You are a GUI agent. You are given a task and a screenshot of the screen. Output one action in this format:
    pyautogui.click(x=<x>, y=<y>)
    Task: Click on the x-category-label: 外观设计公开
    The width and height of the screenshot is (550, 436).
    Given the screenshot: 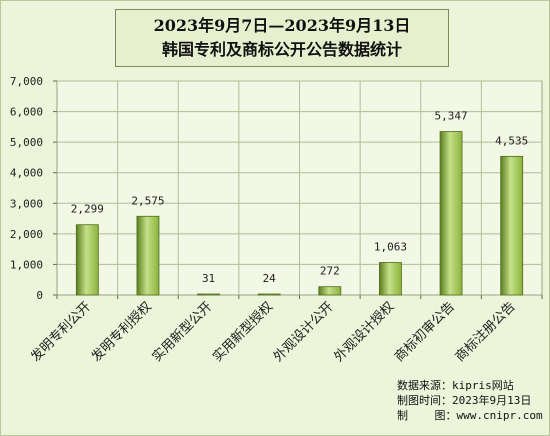 What is the action you would take?
    pyautogui.click(x=304, y=332)
    